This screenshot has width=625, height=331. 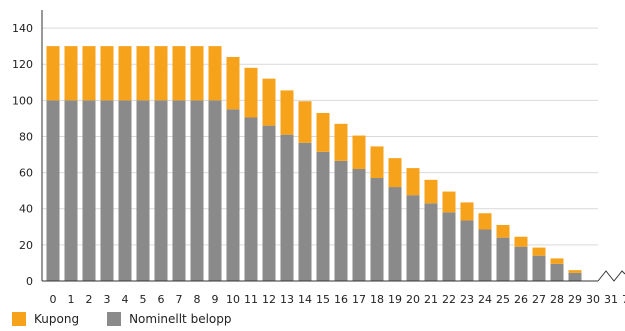 I want to click on x-tick-label: 3, so click(x=107, y=299).